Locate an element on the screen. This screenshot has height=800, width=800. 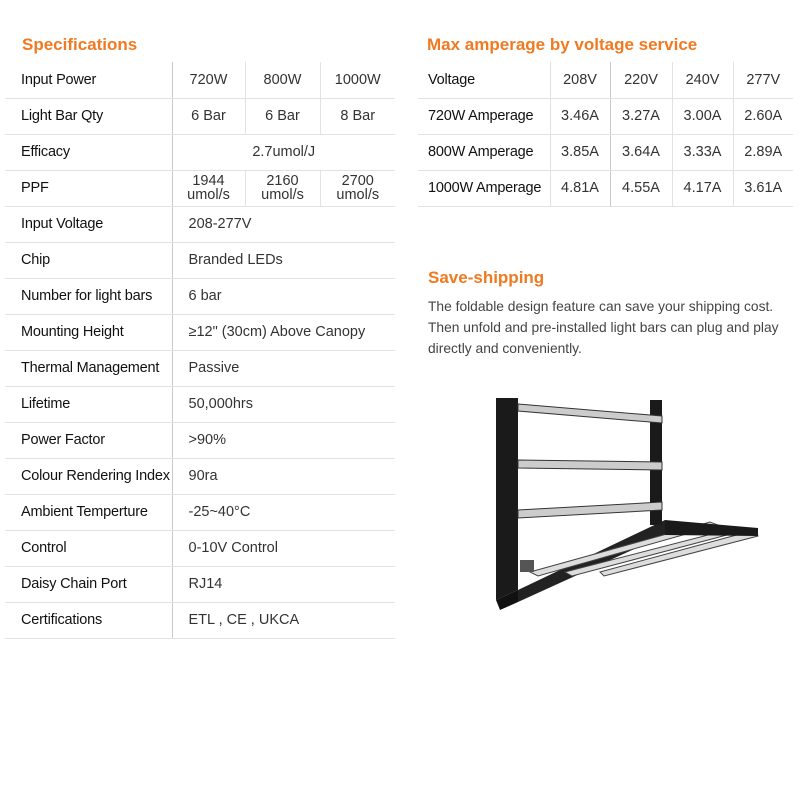
spec-value: 6 bar is located at coordinates (283, 296).